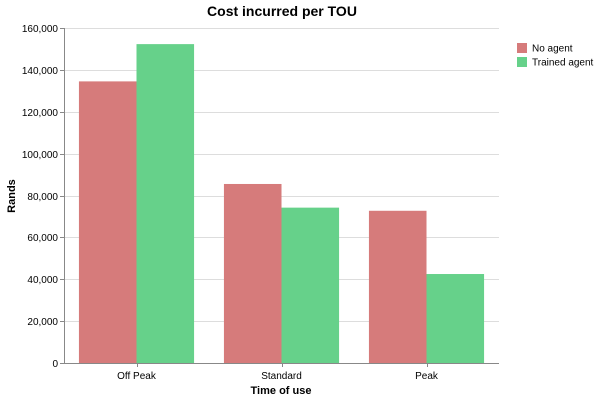  I want to click on x-axis-ticks: Off Peak Standard Peak, so click(278, 372).